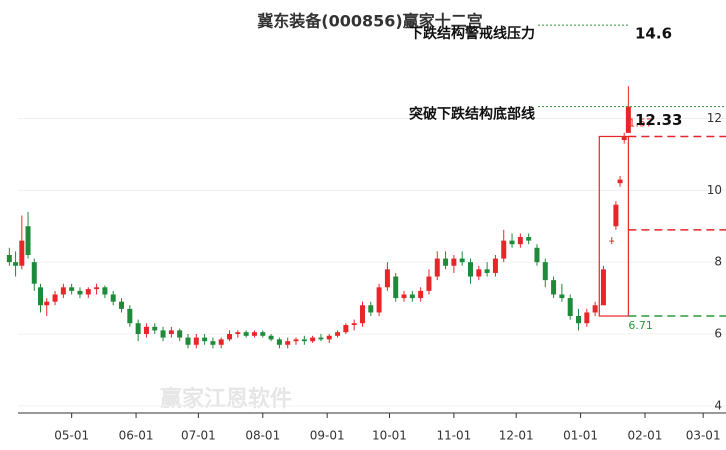  I want to click on y-tick-label: 8, so click(718, 262).